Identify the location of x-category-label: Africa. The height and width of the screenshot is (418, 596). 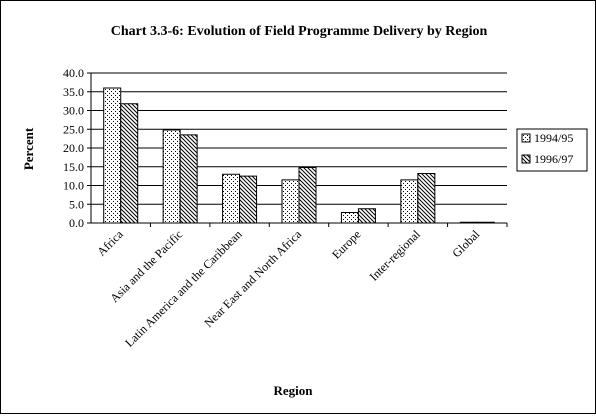
(110, 243).